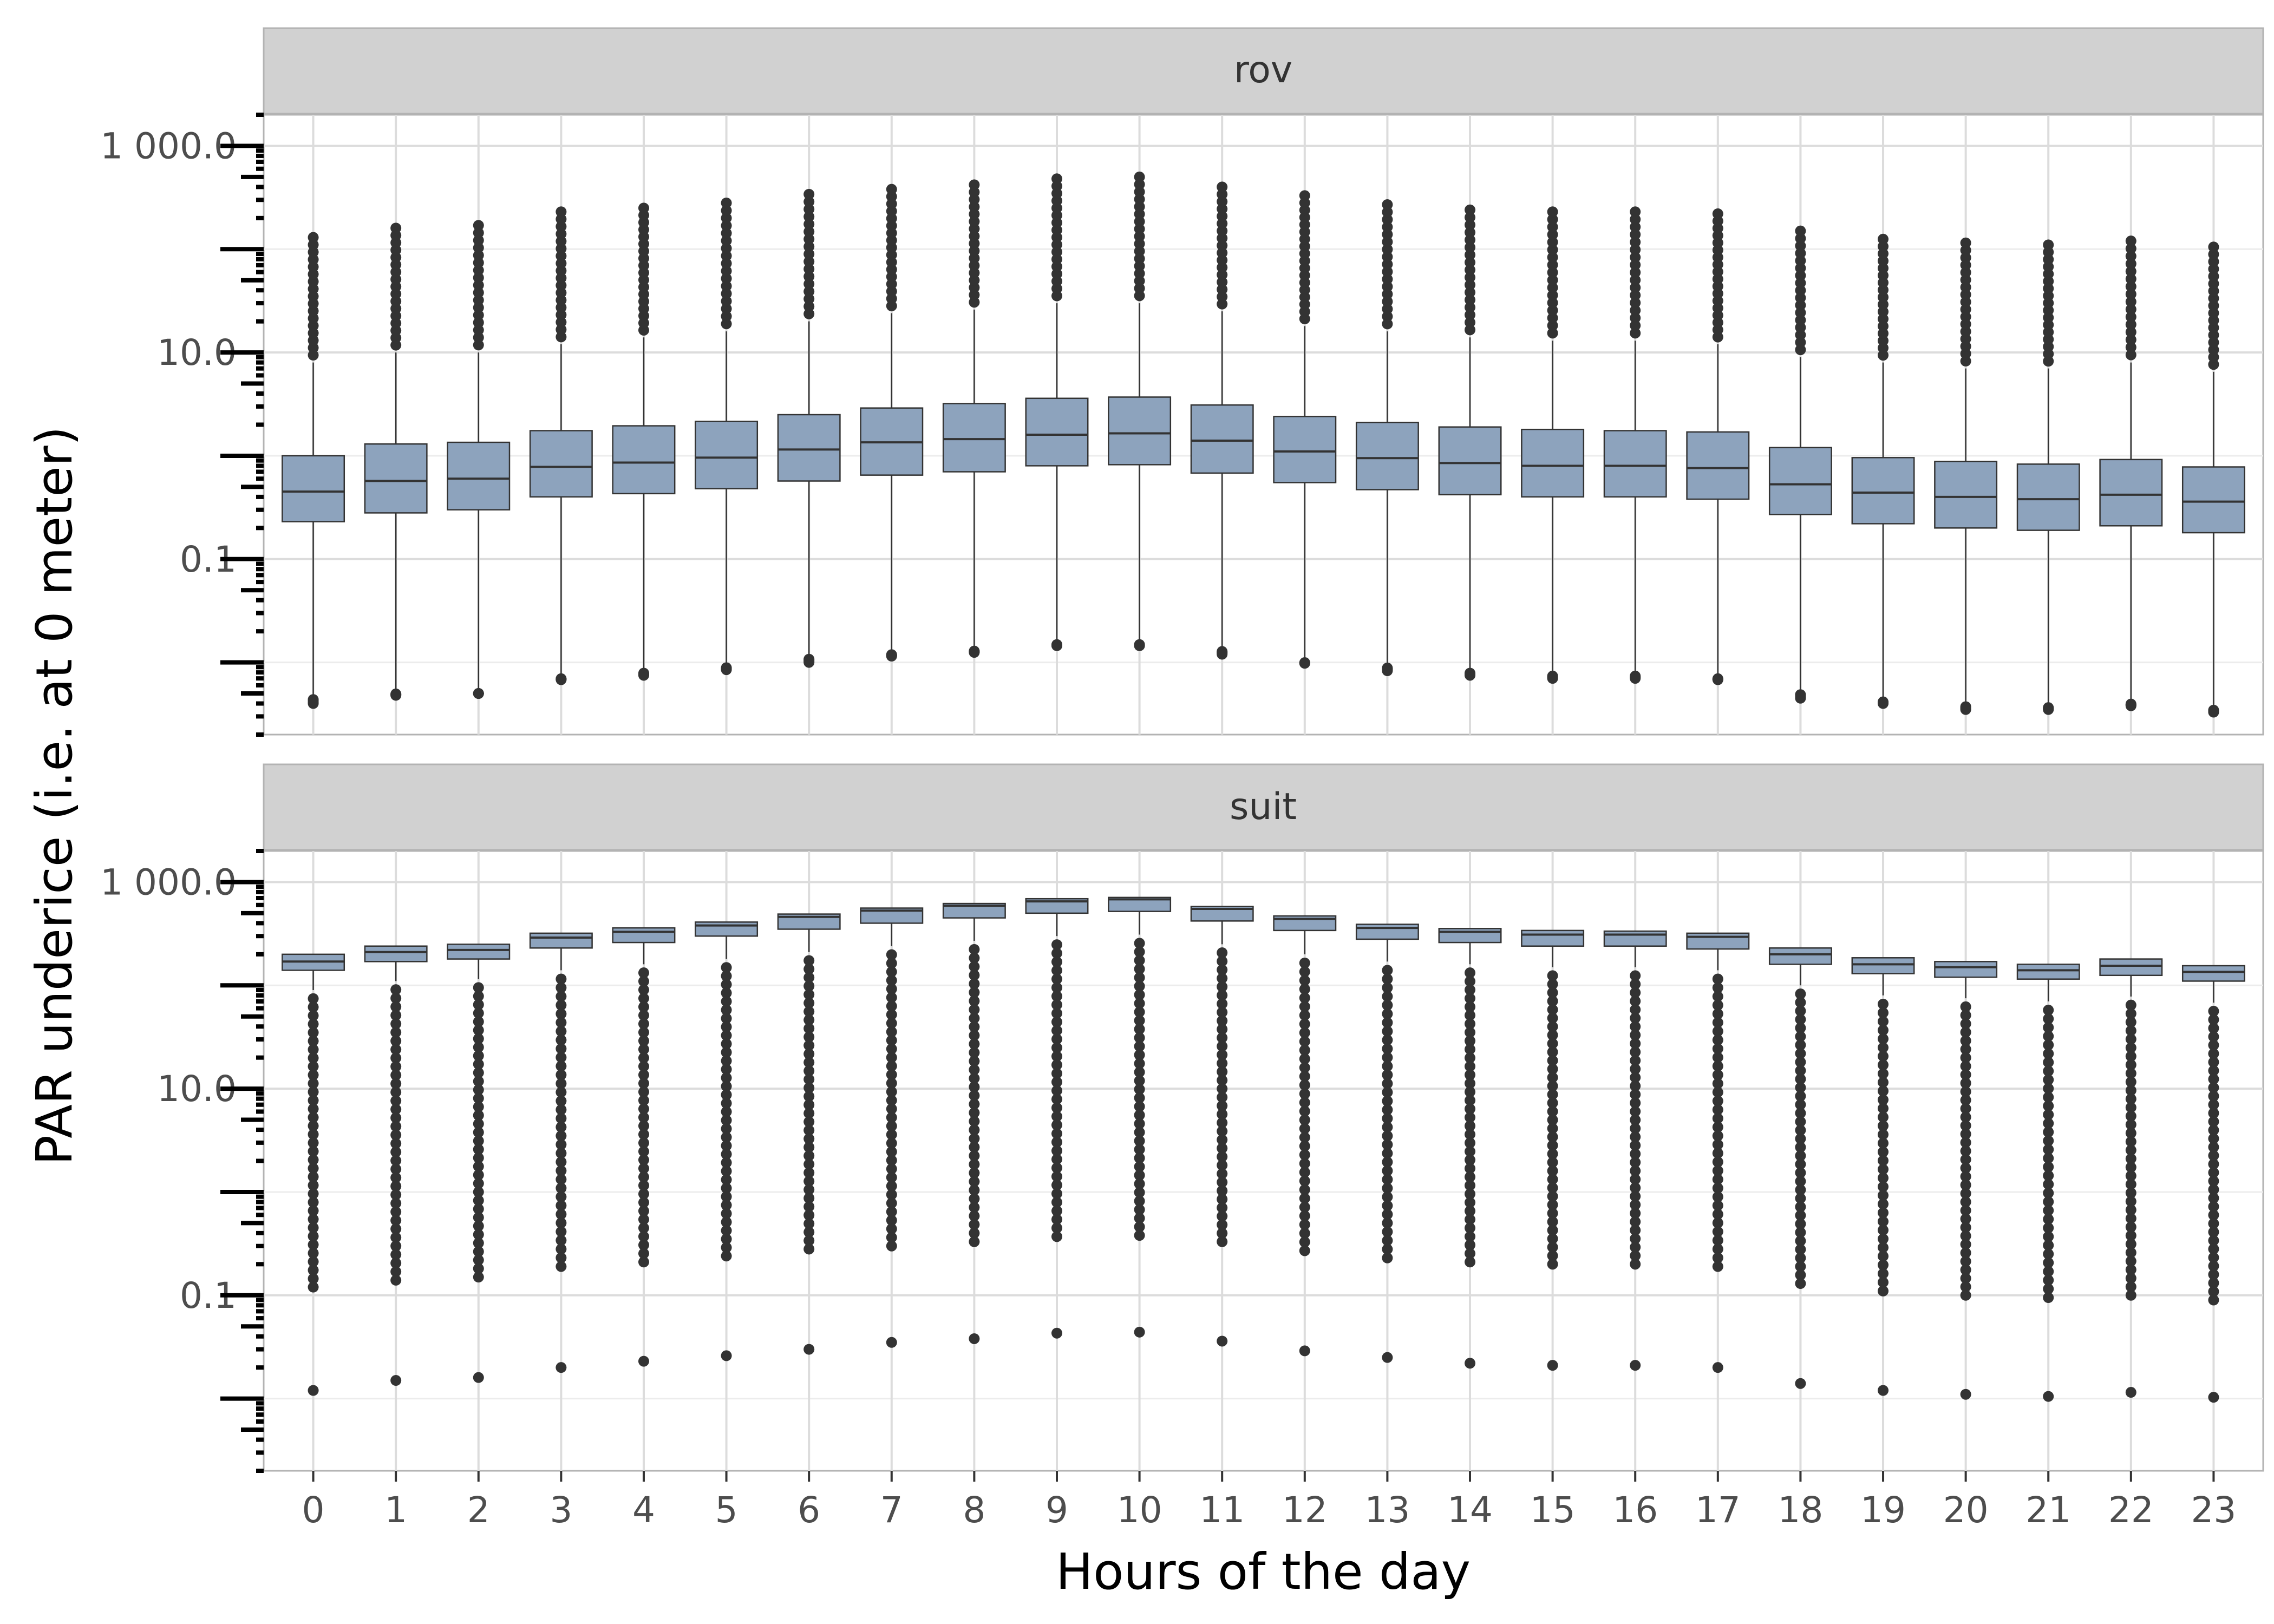  I want to click on x-tick-label: 16, so click(1635, 1510).